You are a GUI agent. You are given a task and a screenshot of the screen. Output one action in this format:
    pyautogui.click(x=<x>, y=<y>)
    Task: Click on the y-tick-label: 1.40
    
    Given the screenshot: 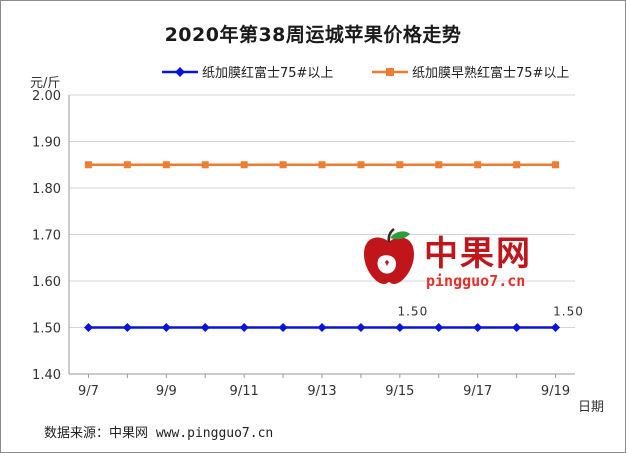 What is the action you would take?
    pyautogui.click(x=46, y=375)
    